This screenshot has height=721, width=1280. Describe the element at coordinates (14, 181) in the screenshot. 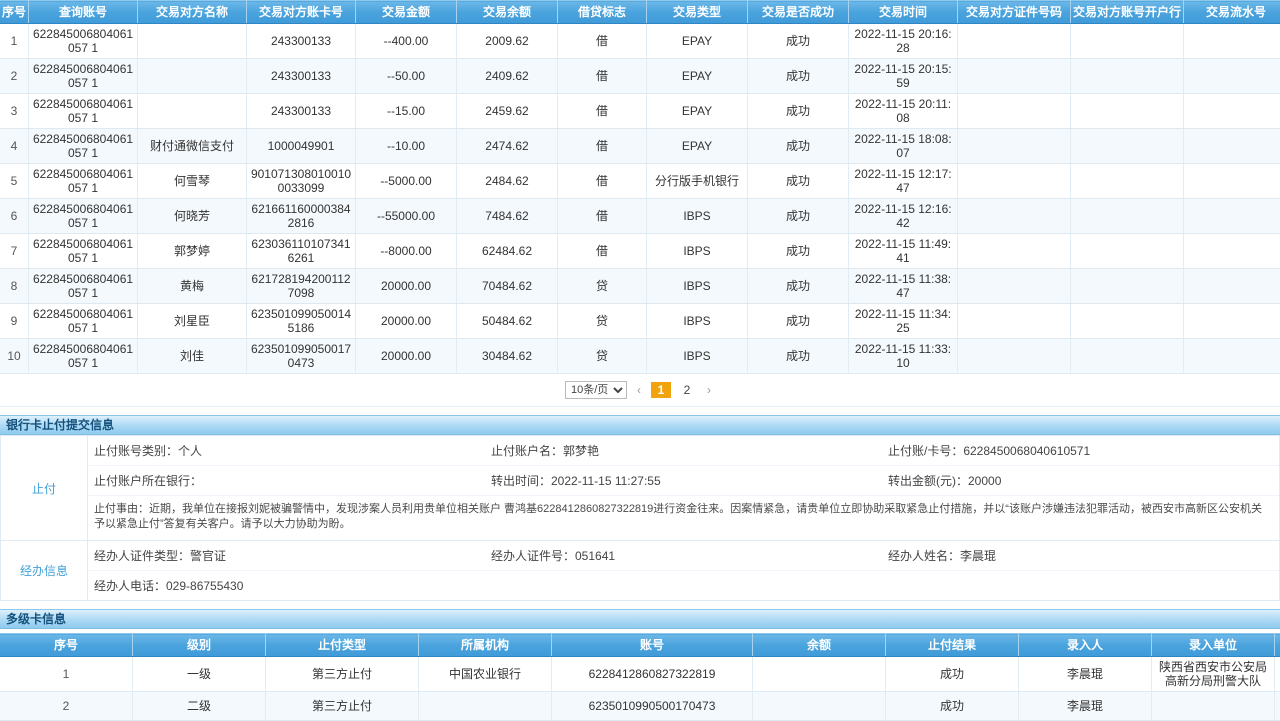

I see `cell-seq: 5` at that location.